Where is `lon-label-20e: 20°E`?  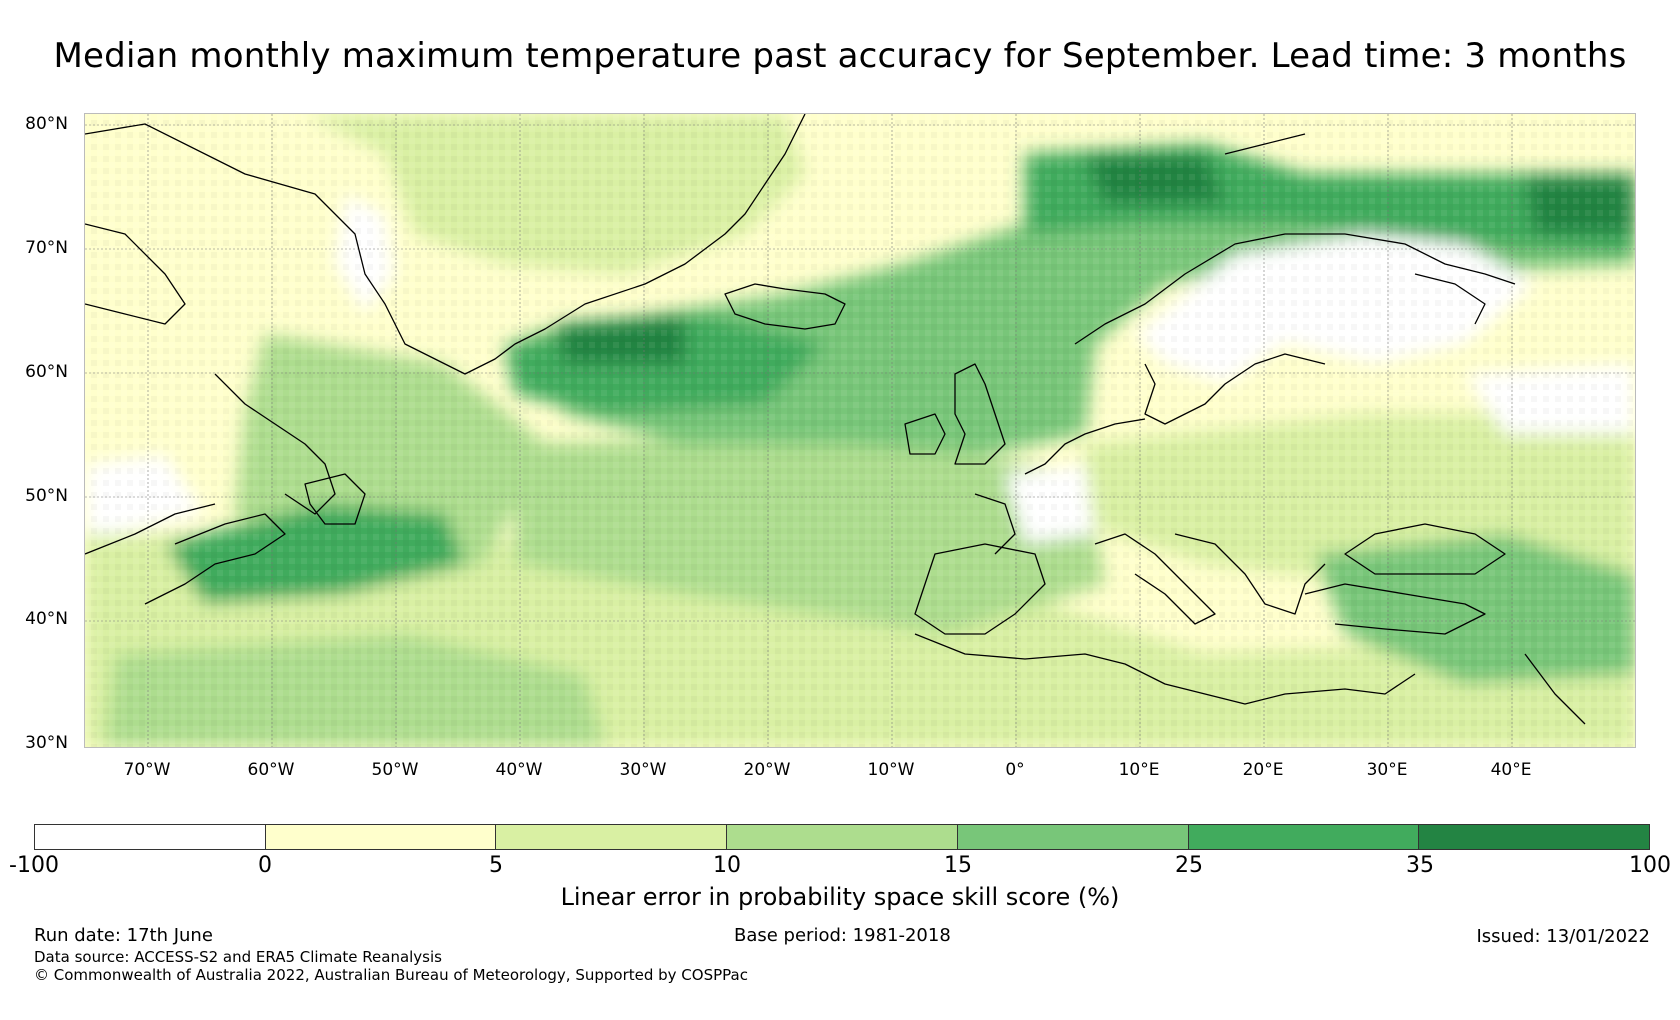
lon-label-20e: 20°E is located at coordinates (1263, 770).